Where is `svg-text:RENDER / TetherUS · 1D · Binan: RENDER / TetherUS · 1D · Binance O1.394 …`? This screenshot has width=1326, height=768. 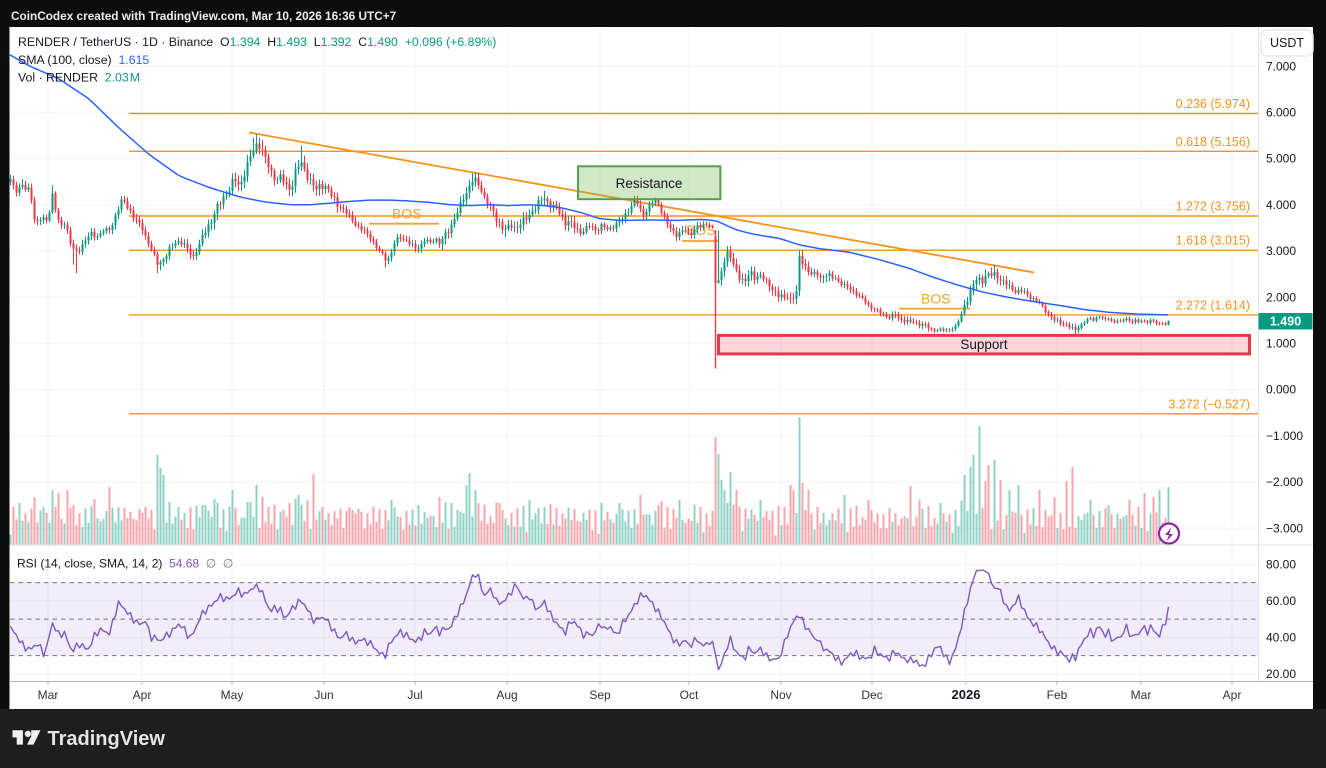
svg-text:RENDER / TetherUS · 1D · Binan: RENDER / TetherUS · 1D · Binance O1.394 … is located at coordinates (257, 42).